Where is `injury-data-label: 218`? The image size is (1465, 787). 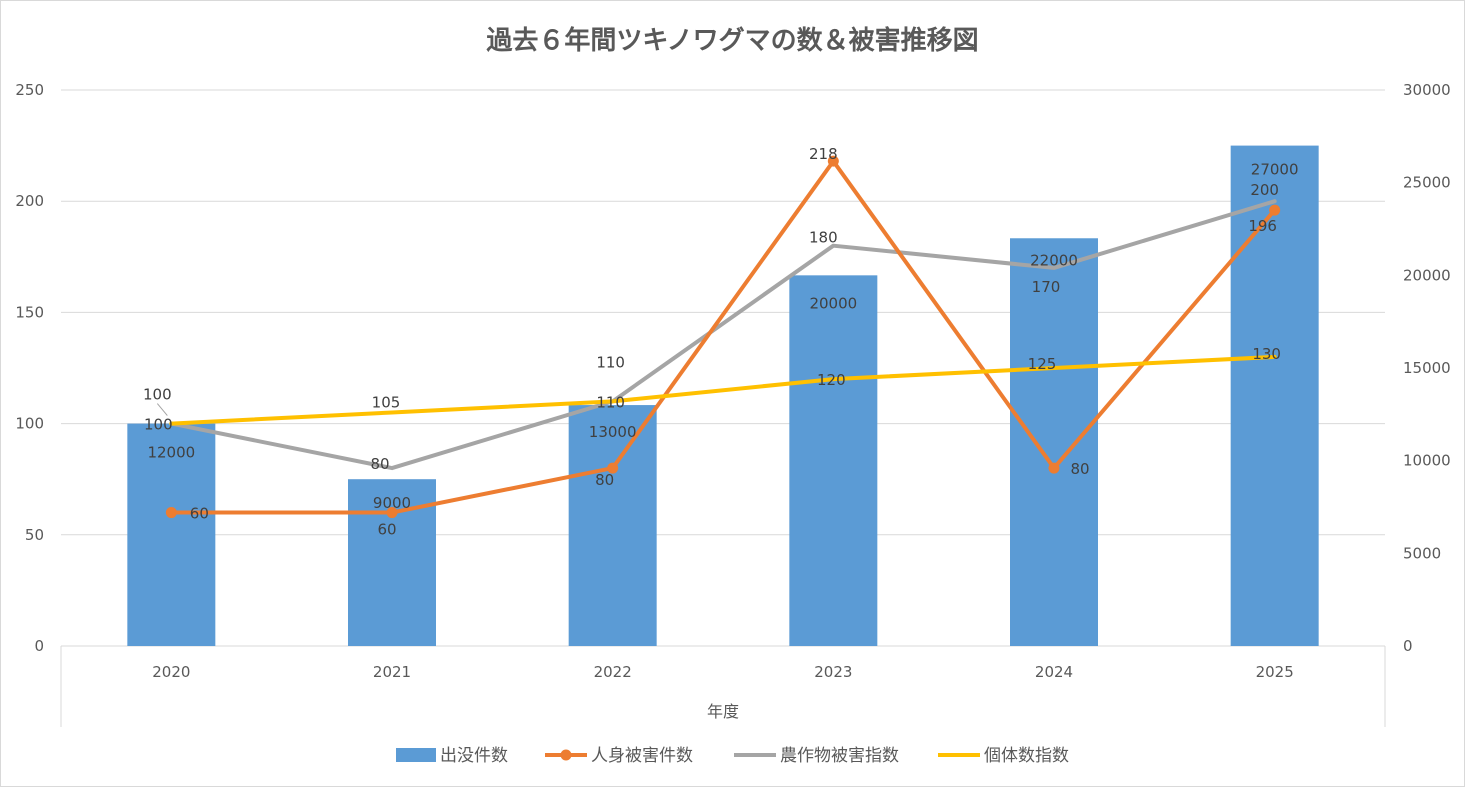
injury-data-label: 218 is located at coordinates (823, 154).